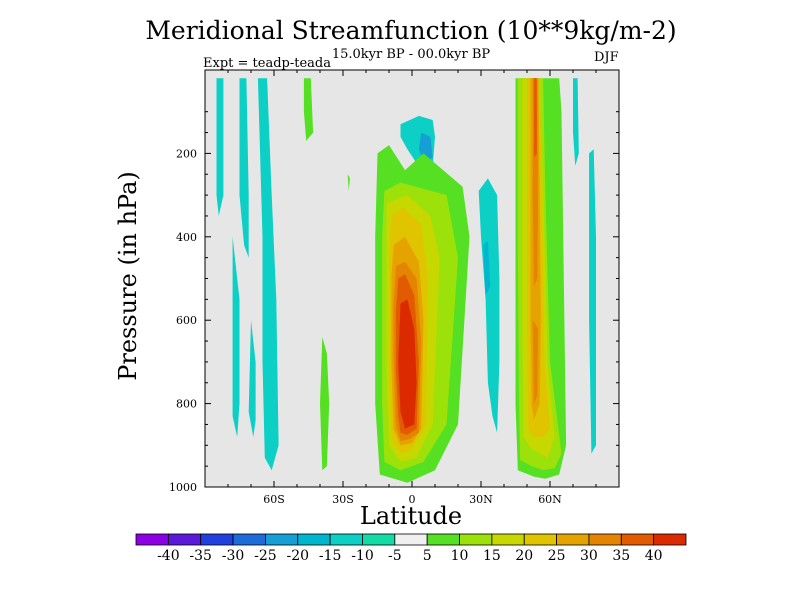 The width and height of the screenshot is (800, 600). I want to click on colorbar-label: -35, so click(200, 556).